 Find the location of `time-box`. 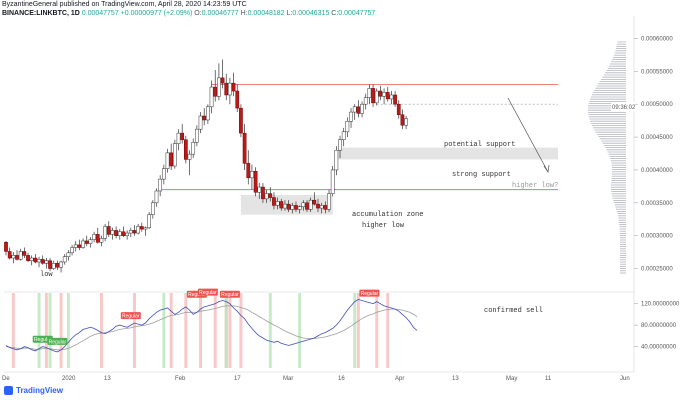

time-box is located at coordinates (623, 106).